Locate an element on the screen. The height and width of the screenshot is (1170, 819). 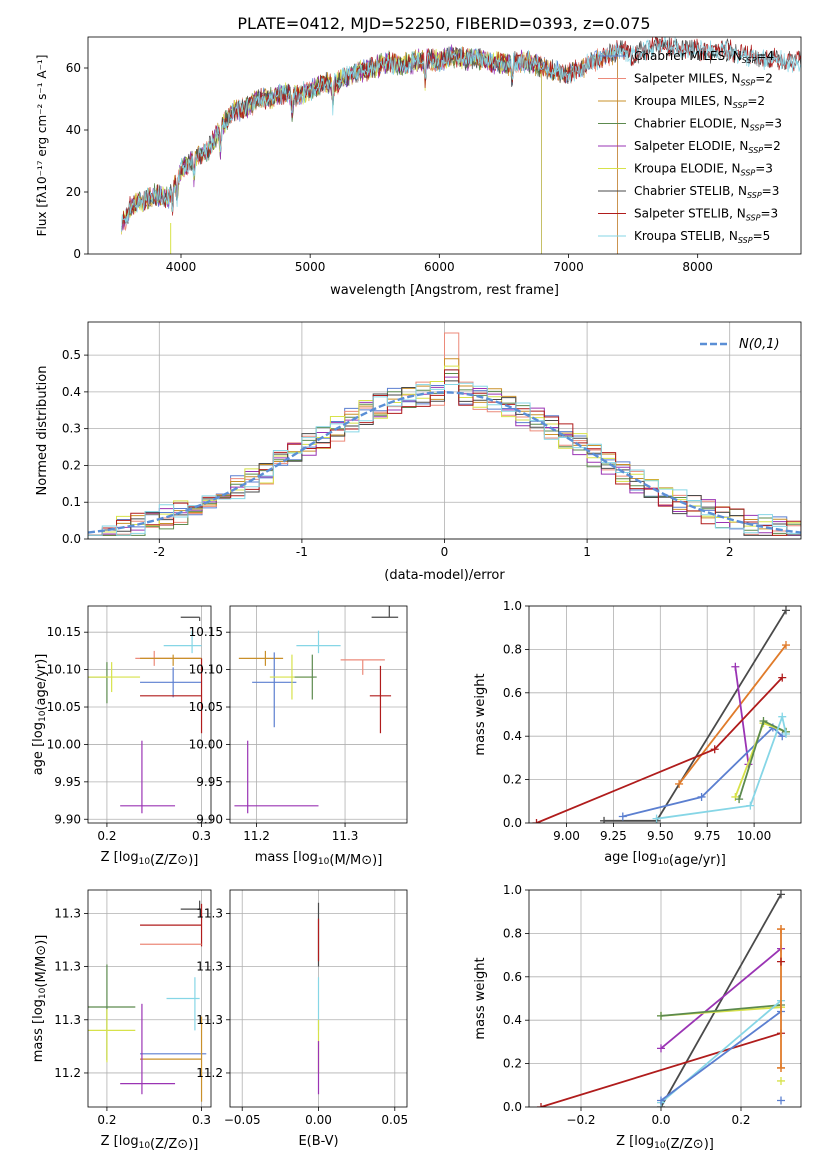
y-tick-label: 10.10 is located at coordinates (206, 670).